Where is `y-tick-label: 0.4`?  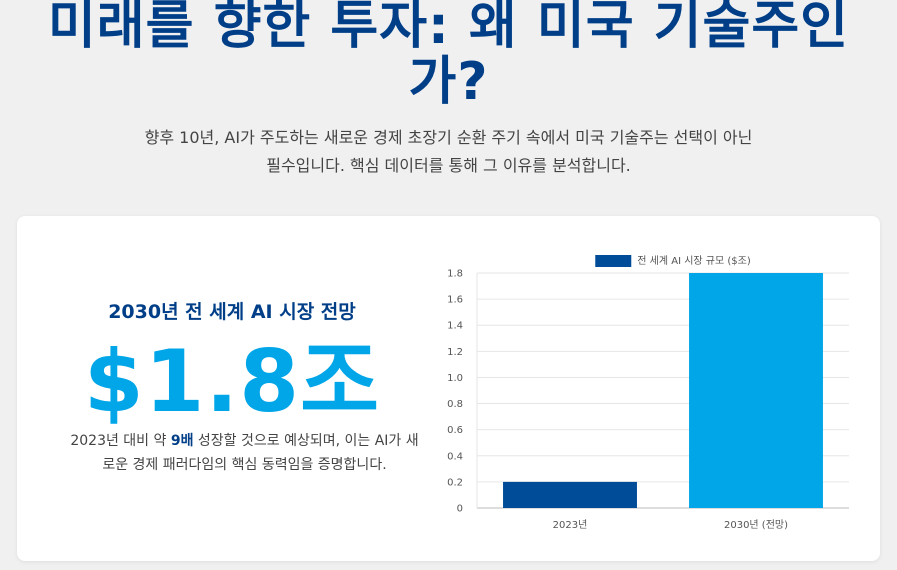
y-tick-label: 0.4 is located at coordinates (455, 456).